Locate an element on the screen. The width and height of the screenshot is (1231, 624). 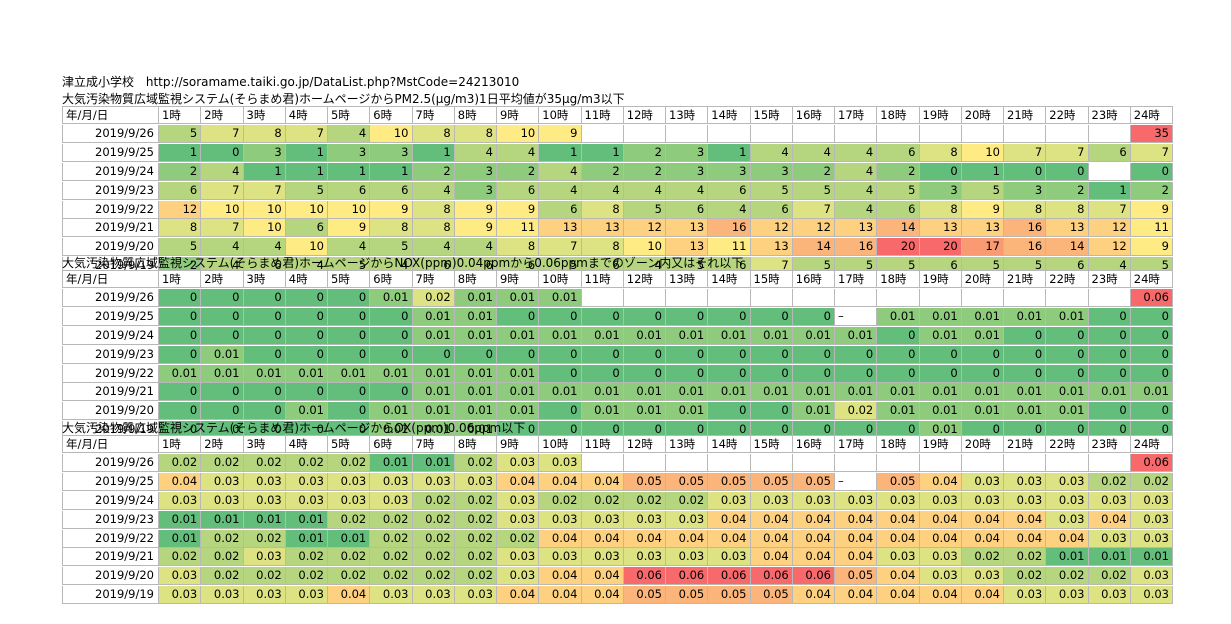
data-cell: 0.06 is located at coordinates (729, 576).